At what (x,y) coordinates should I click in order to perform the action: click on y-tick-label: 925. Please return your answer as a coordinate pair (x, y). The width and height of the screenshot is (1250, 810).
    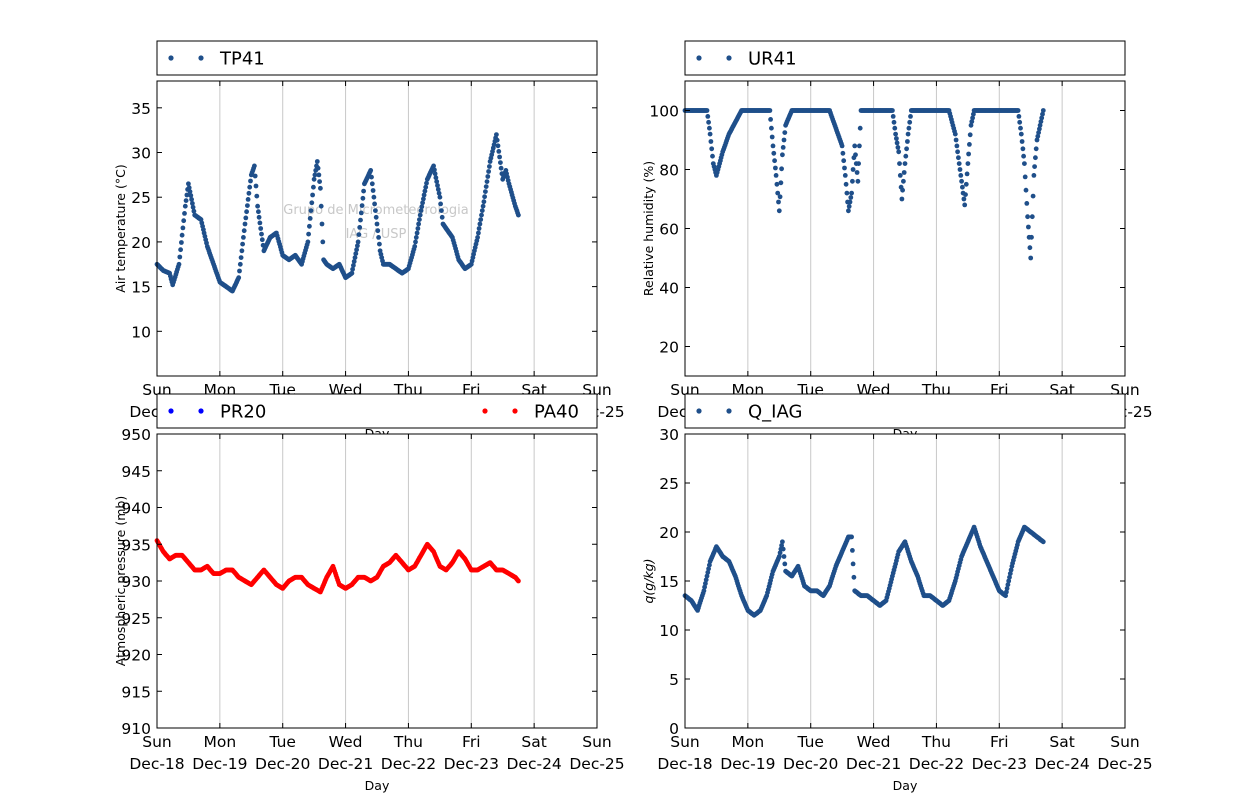
    Looking at the image, I should click on (136, 619).